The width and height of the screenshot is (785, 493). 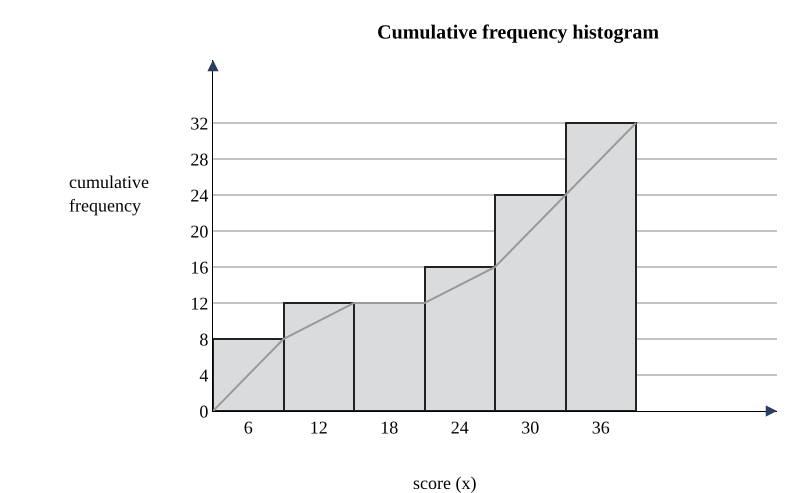 What do you see at coordinates (199, 195) in the screenshot?
I see `y-tick-label: 24` at bounding box center [199, 195].